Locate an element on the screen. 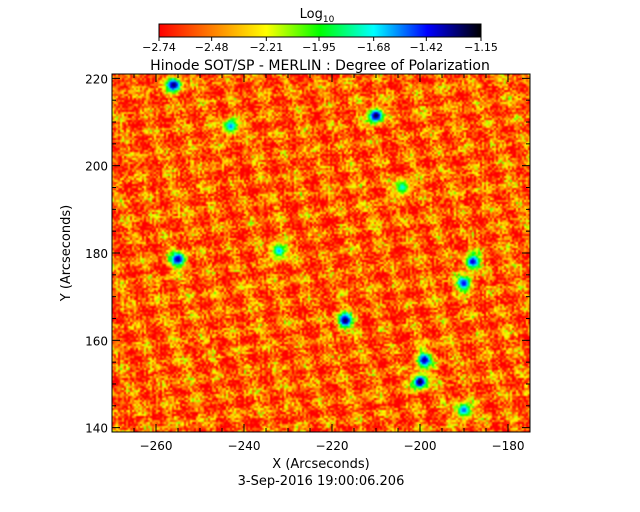  colorbar-tick-label: −1.15 is located at coordinates (481, 47).